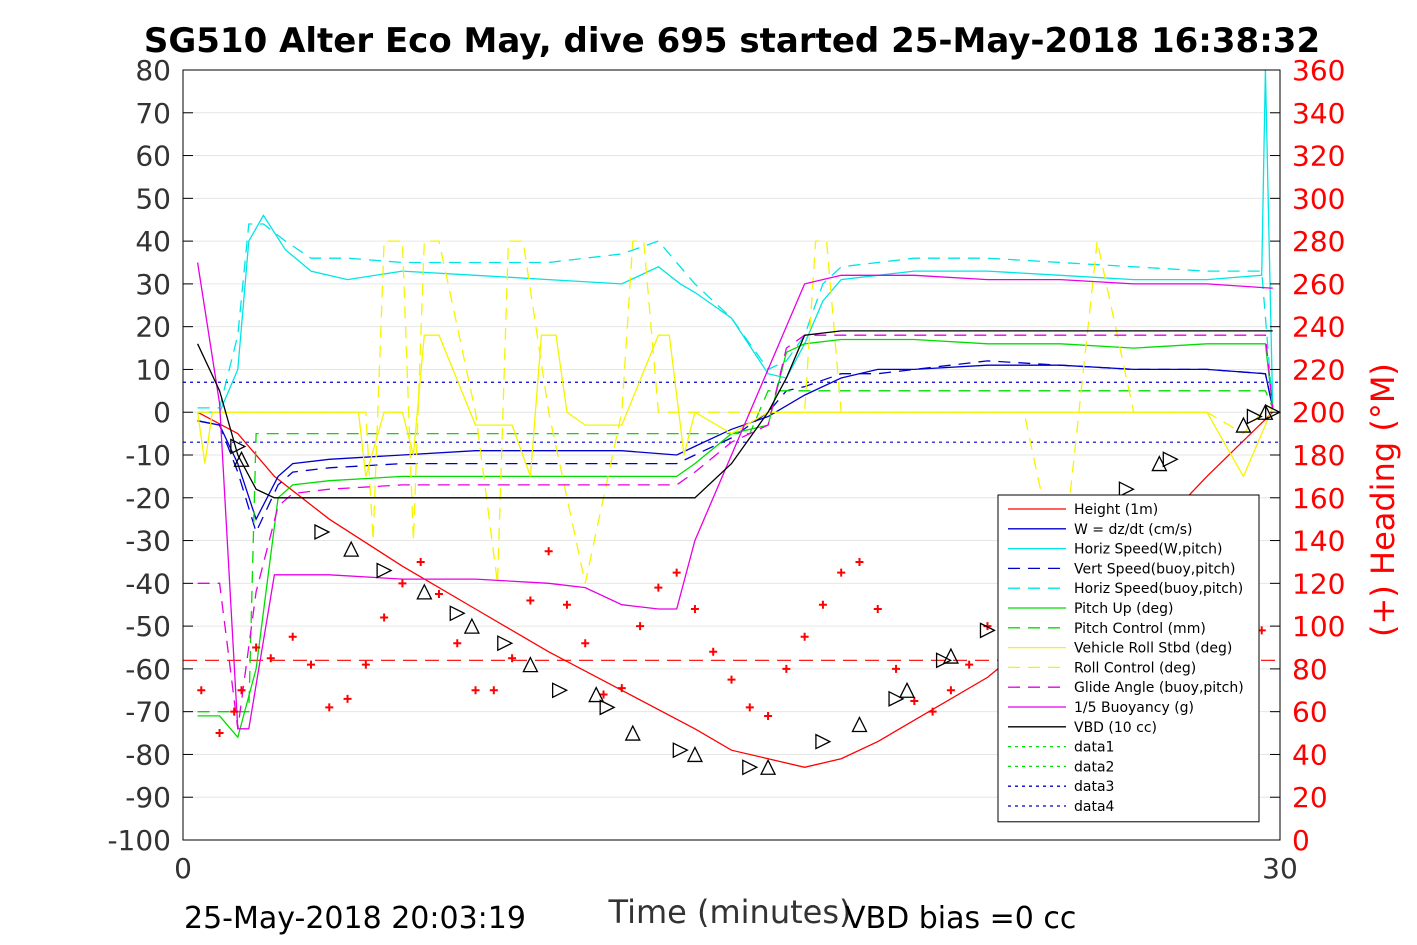 The image size is (1417, 945). I want to click on y-tick-label: 10, so click(153, 369).